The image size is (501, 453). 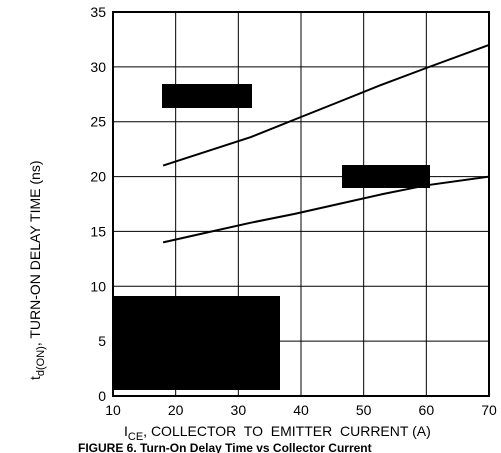 What do you see at coordinates (35, 253) in the screenshot?
I see `y-axis-label-rest: , TURN-ON DELAY TIME (ns)` at bounding box center [35, 253].